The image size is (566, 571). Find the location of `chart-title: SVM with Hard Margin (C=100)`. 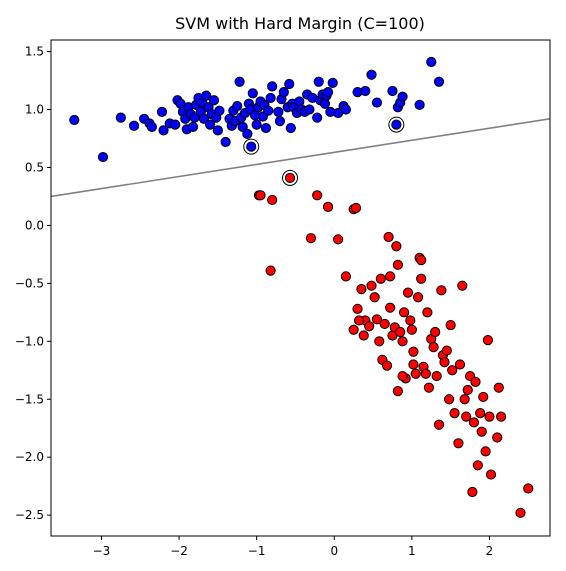

chart-title: SVM with Hard Margin (C=100) is located at coordinates (300, 23).